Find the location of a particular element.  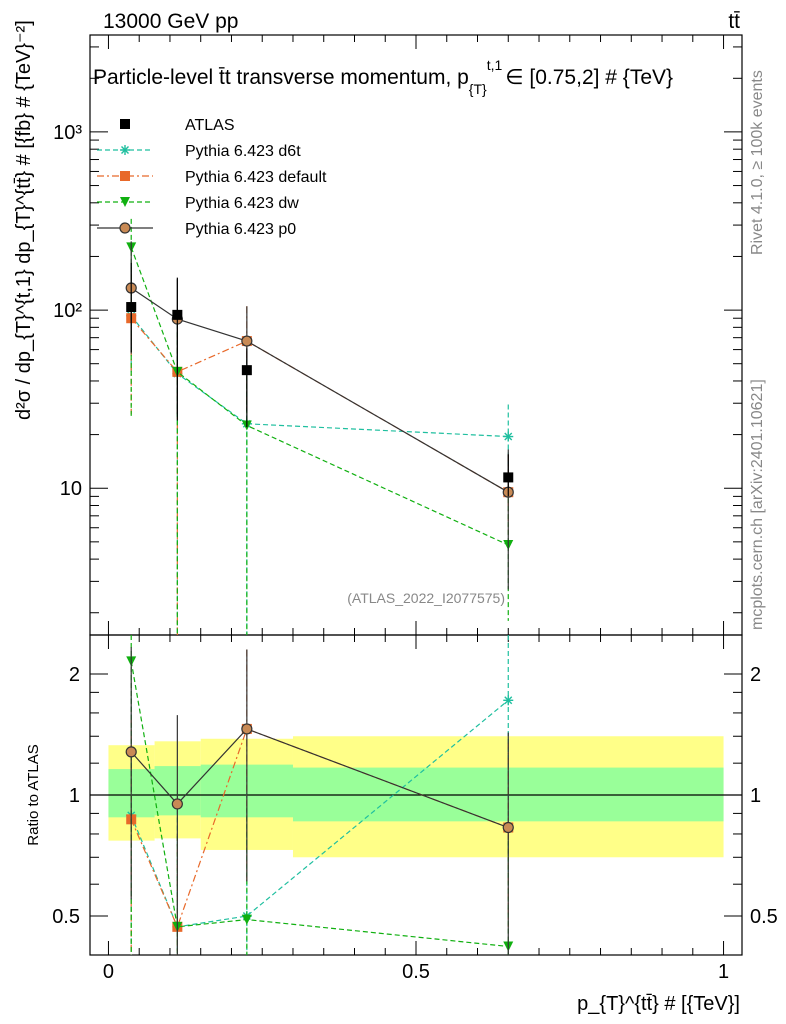

ratio-y-tick-label-right: 1 is located at coordinates (755, 796).